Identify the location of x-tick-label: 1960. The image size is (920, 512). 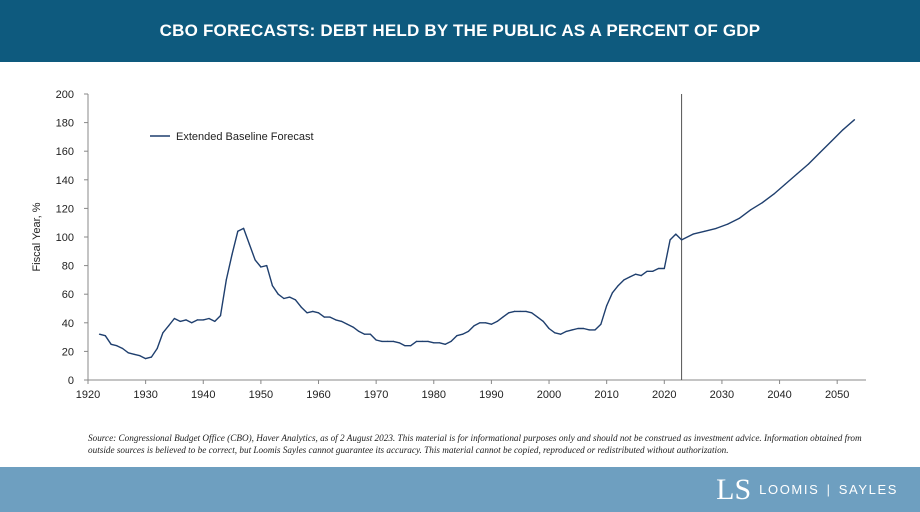
(318, 395).